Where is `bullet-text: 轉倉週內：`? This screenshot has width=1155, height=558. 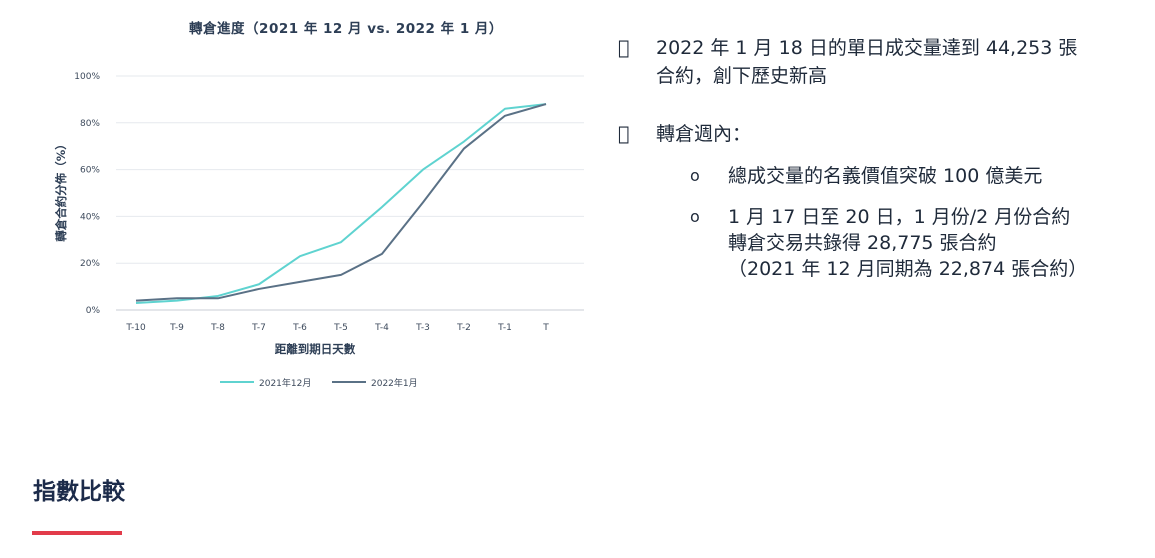
bullet-text: 轉倉週內： is located at coordinates (704, 134).